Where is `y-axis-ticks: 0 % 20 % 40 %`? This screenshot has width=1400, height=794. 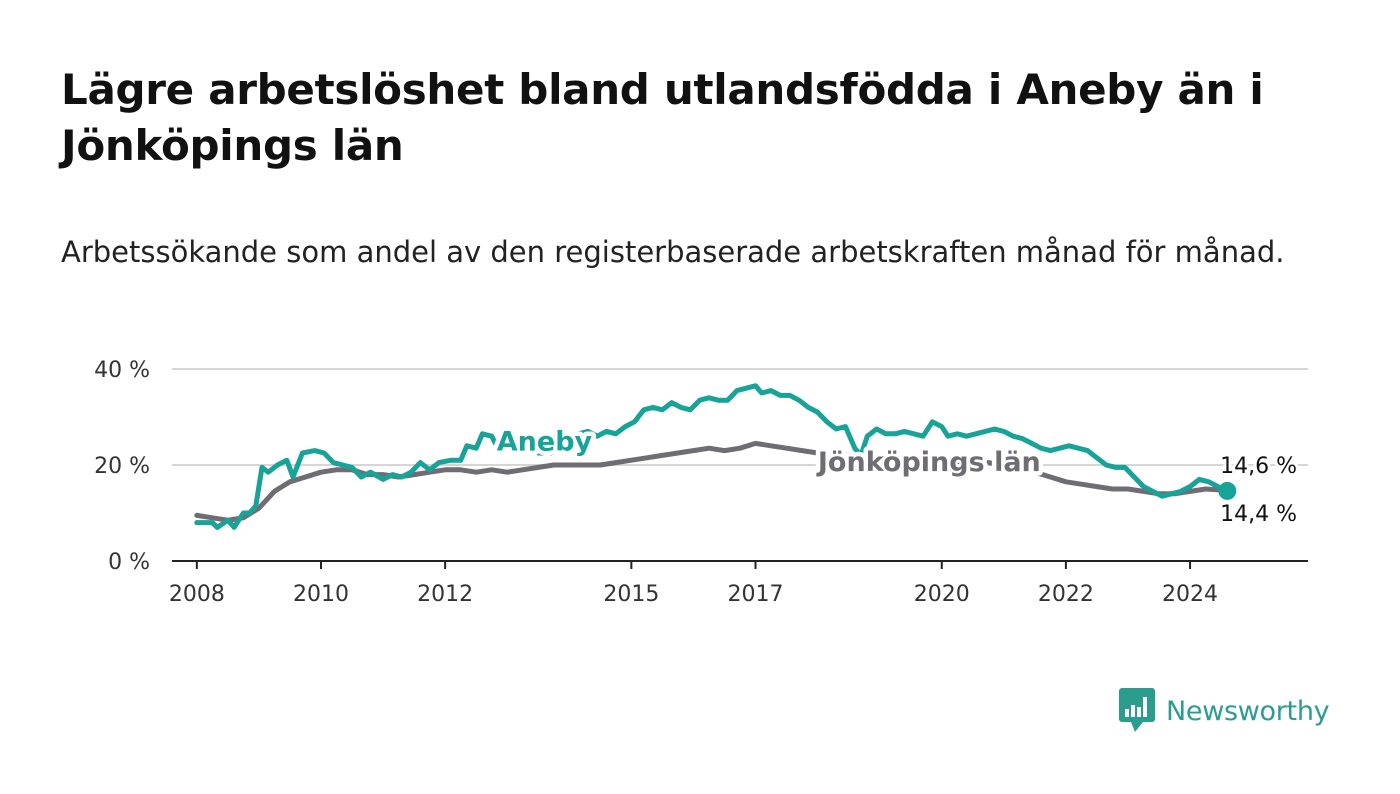
y-axis-ticks: 0 % 20 % 40 % is located at coordinates (122, 466).